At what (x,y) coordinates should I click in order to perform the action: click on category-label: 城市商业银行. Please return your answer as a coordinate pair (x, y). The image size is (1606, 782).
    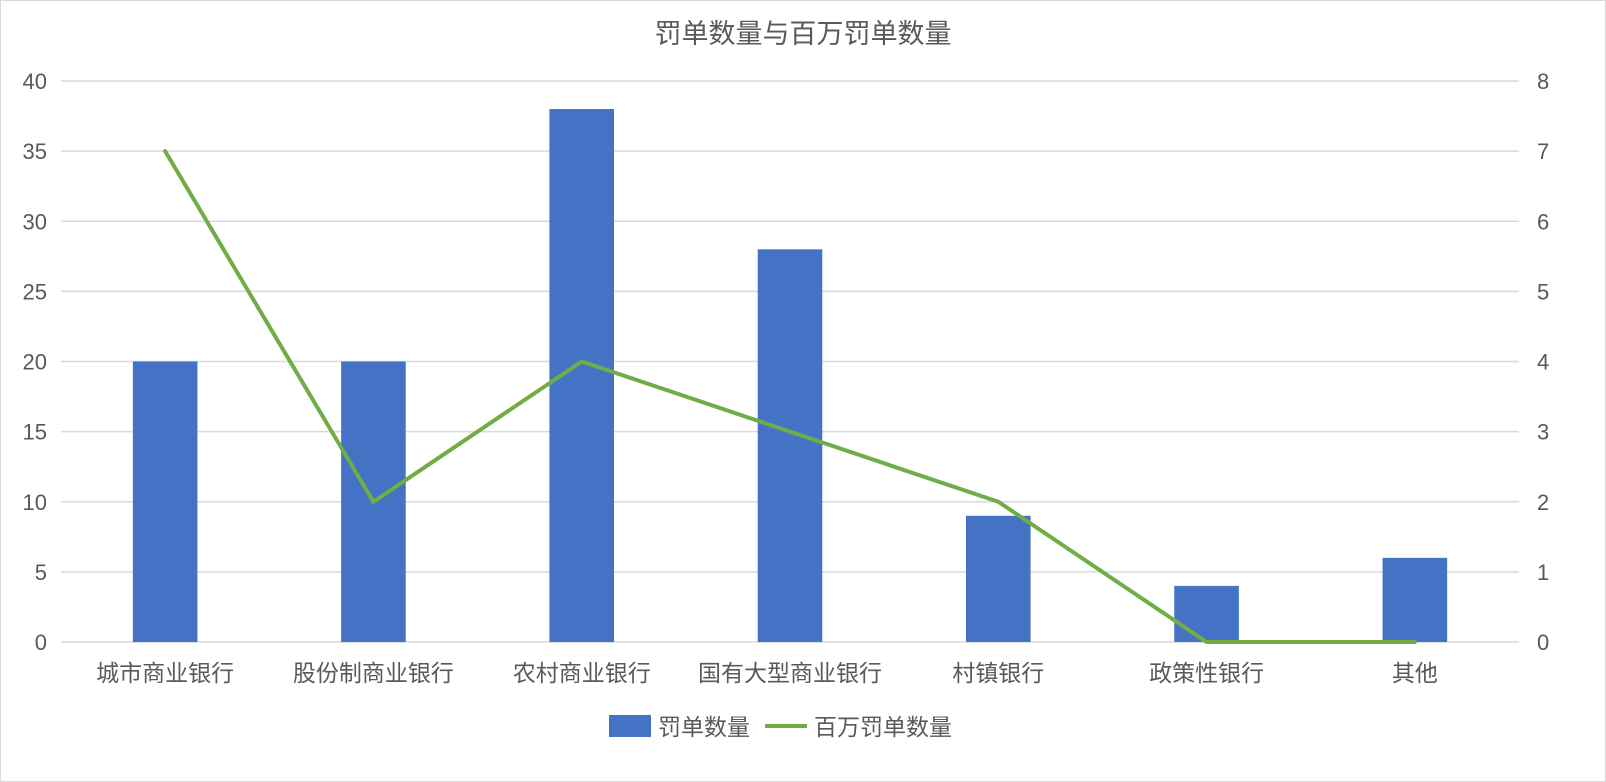
    Looking at the image, I should click on (165, 674).